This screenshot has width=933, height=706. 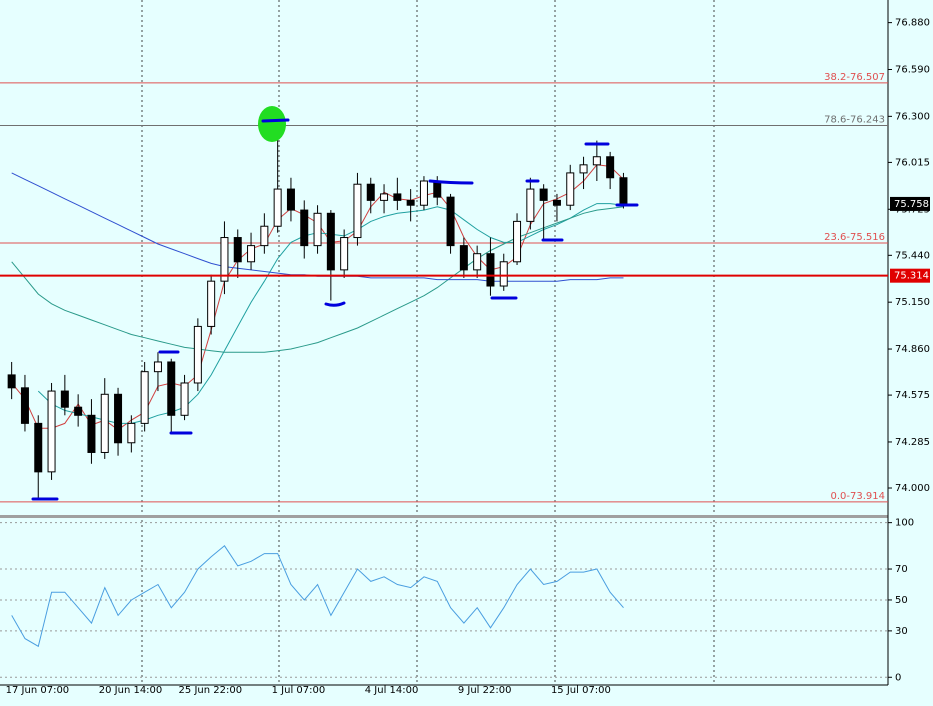 I want to click on y-tick-label: 30, so click(x=901, y=631).